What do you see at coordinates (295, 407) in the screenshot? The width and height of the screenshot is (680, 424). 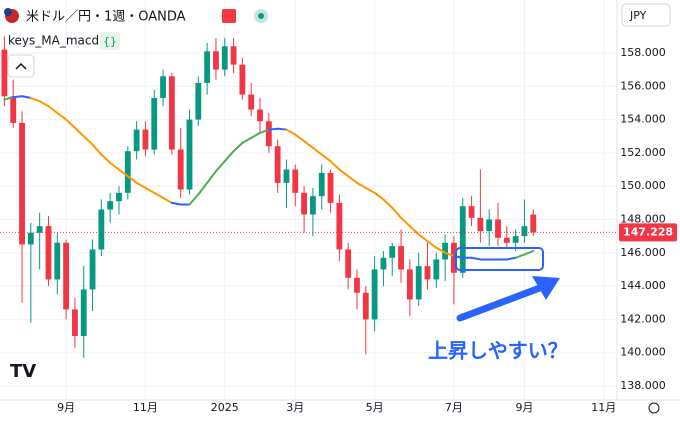 I see `x-tick-label: 3月` at bounding box center [295, 407].